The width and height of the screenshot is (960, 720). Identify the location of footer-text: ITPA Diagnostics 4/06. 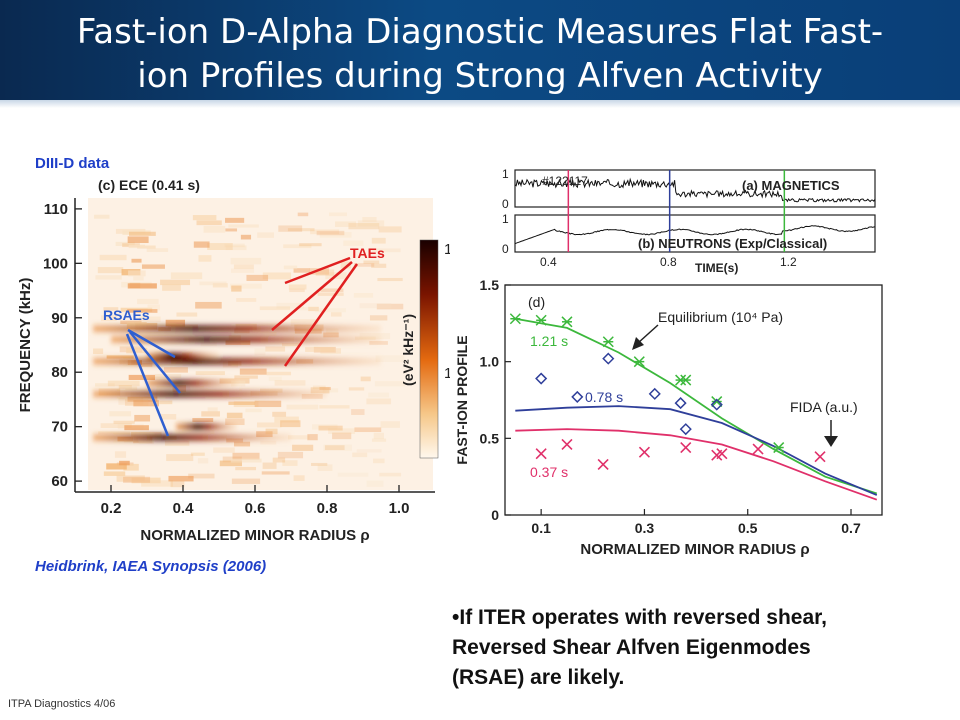
(62, 704).